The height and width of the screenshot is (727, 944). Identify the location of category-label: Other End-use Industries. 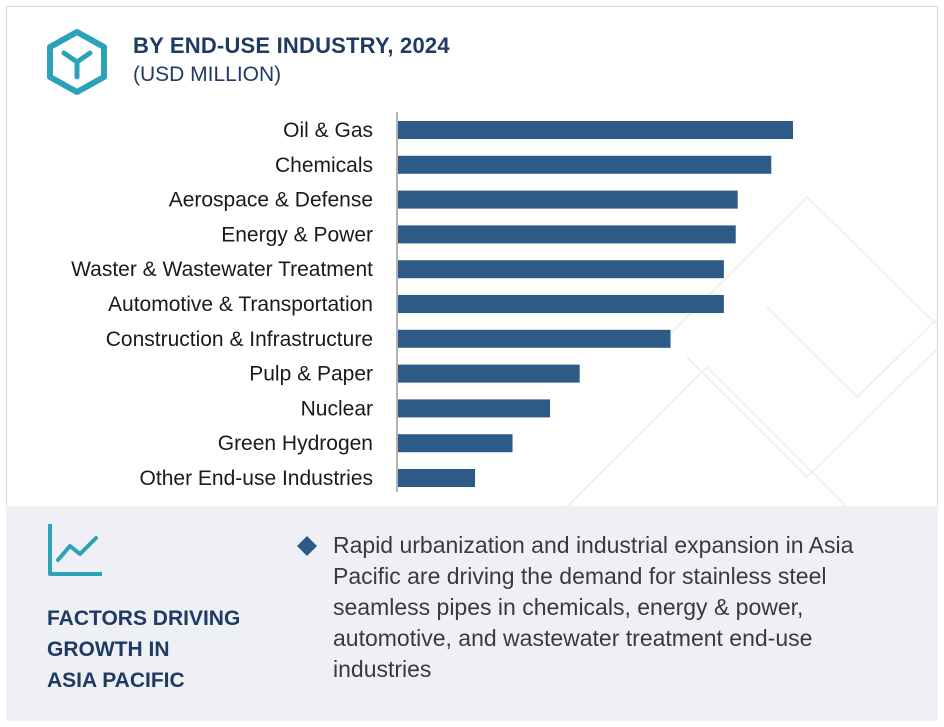
(256, 478).